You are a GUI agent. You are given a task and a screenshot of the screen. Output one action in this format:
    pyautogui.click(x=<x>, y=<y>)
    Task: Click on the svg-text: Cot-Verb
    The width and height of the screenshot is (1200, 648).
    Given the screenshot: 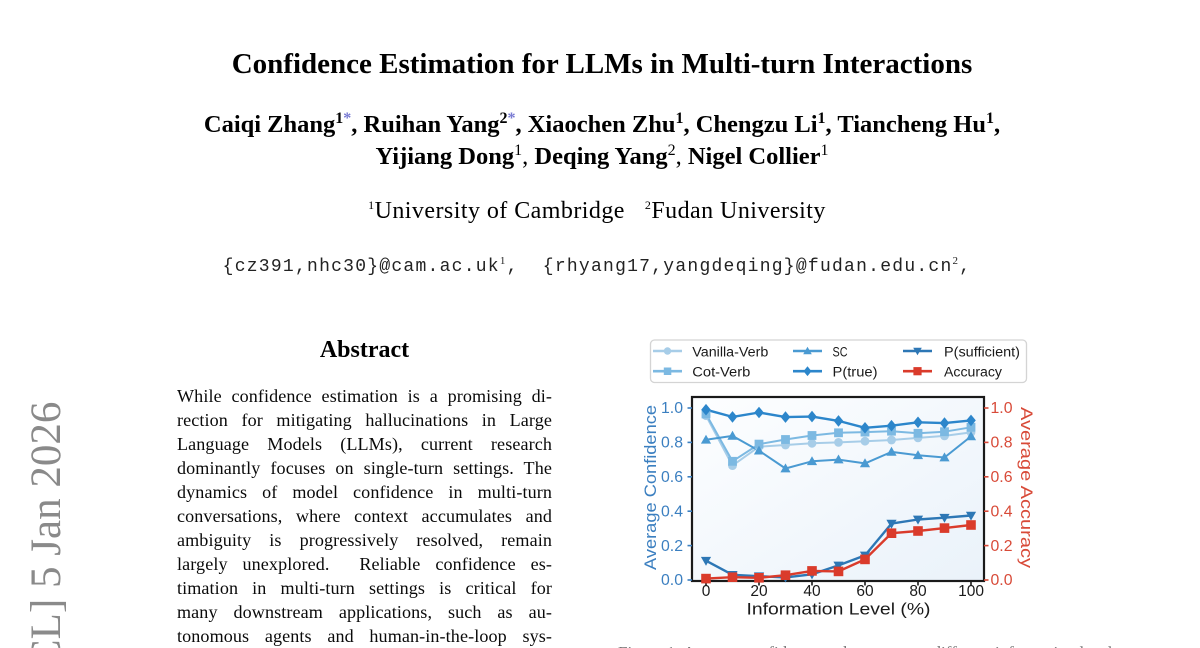 What is the action you would take?
    pyautogui.click(x=721, y=372)
    